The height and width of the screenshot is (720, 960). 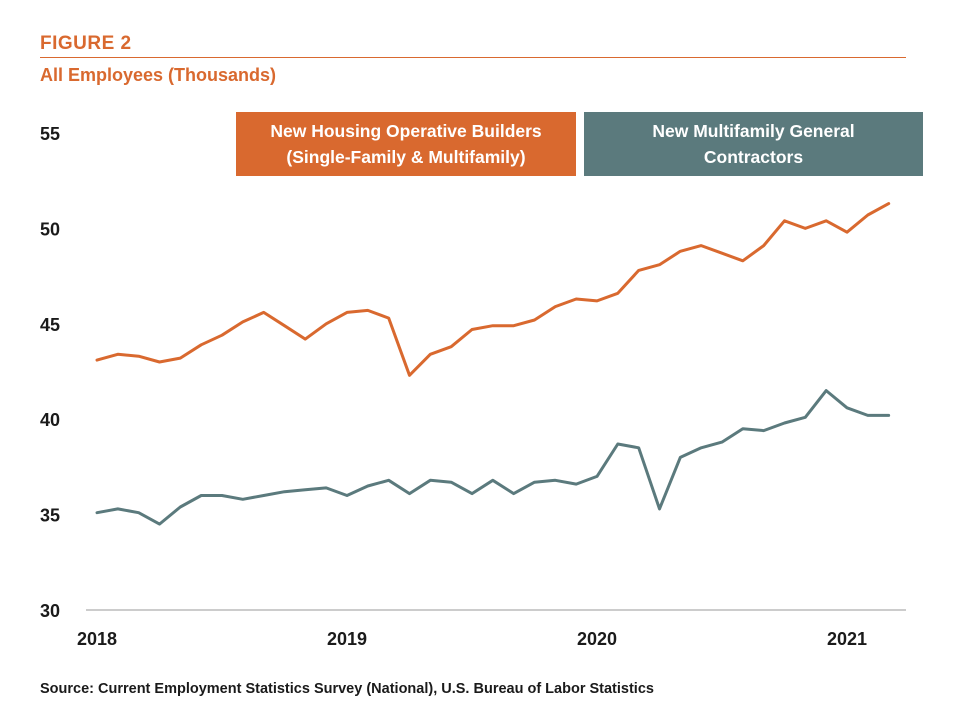 I want to click on legend-item-multifamily-contractors: New Multifamily General Contractors, so click(x=753, y=144).